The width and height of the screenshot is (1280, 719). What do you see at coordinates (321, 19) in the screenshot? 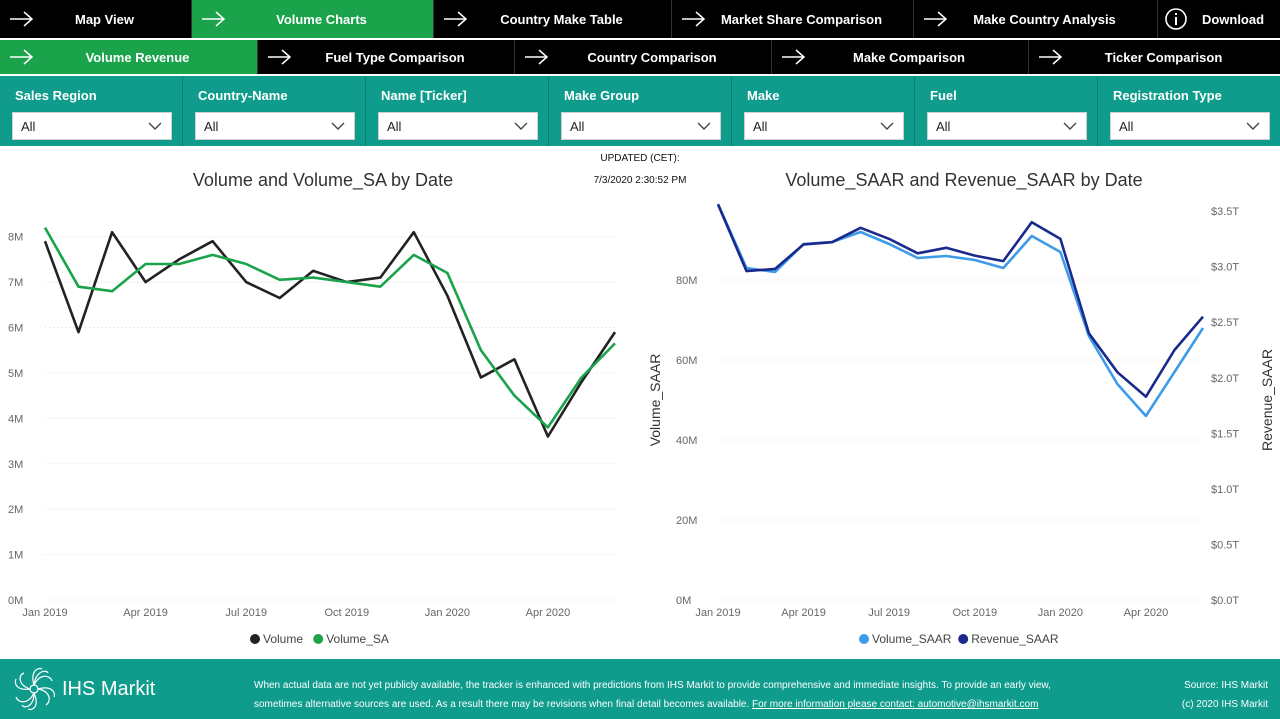
I see `tab-label: Volume Charts` at bounding box center [321, 19].